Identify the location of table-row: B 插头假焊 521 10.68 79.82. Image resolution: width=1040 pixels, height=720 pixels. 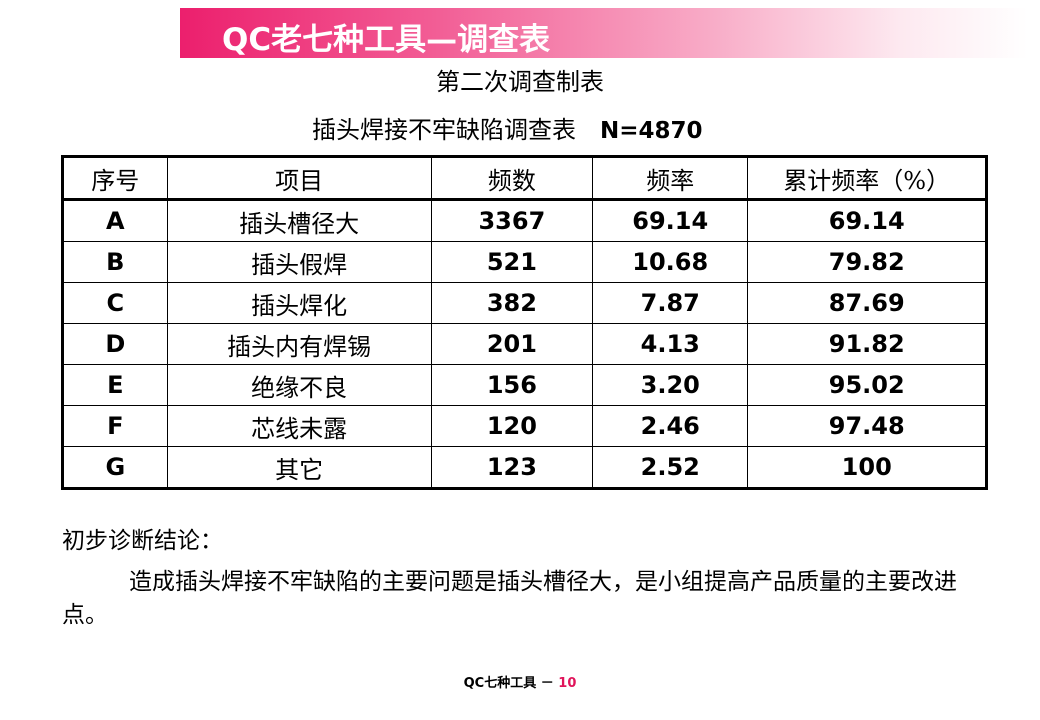
(524, 262).